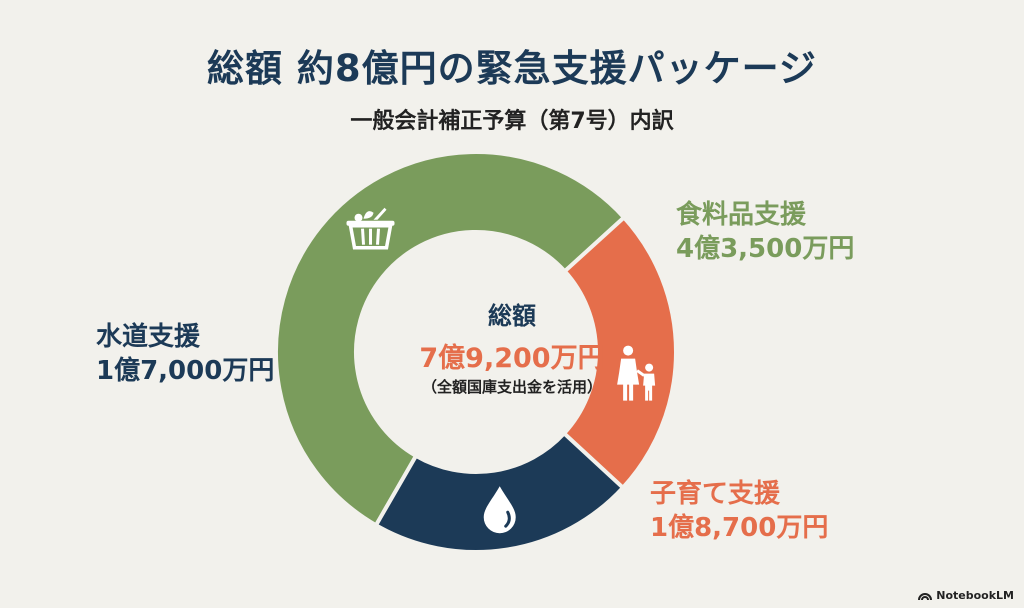 This screenshot has height=608, width=1024. I want to click on category-value-child: 1億8,700万円, so click(739, 528).